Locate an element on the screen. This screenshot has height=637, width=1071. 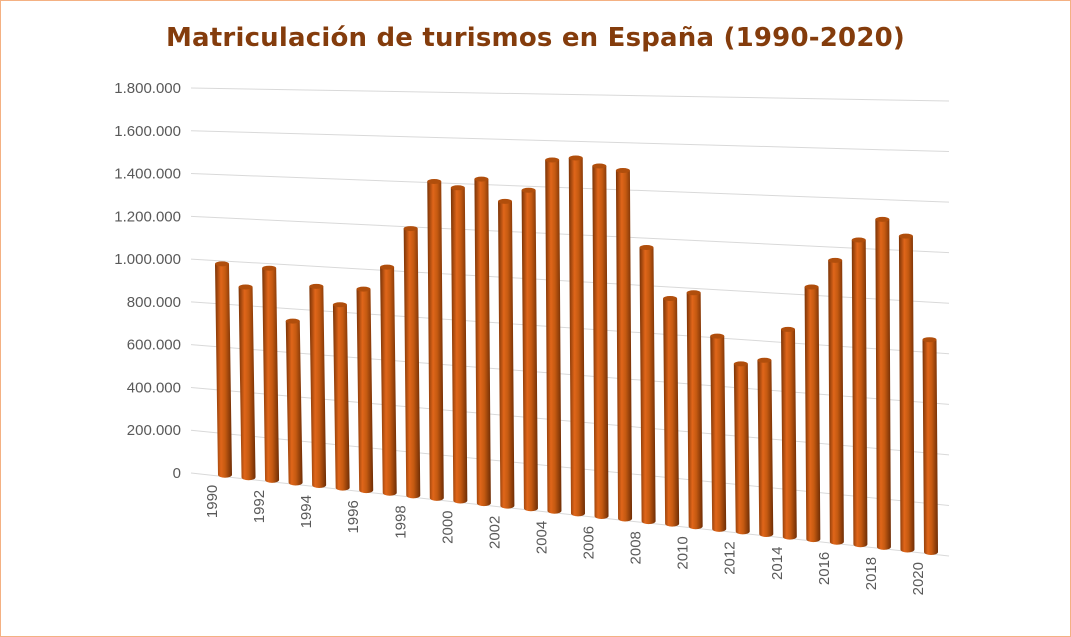
x-tick-label: 1998 is located at coordinates (400, 521).